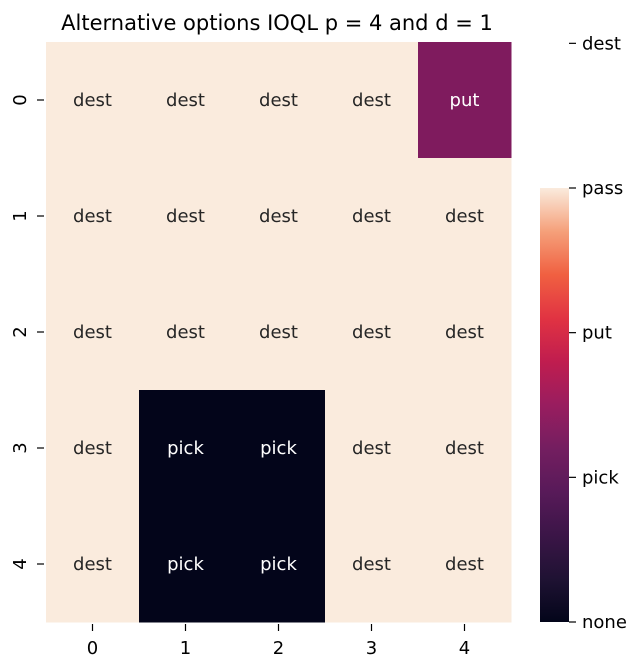  Describe the element at coordinates (464, 648) in the screenshot. I see `x-tick-label: 4` at that location.